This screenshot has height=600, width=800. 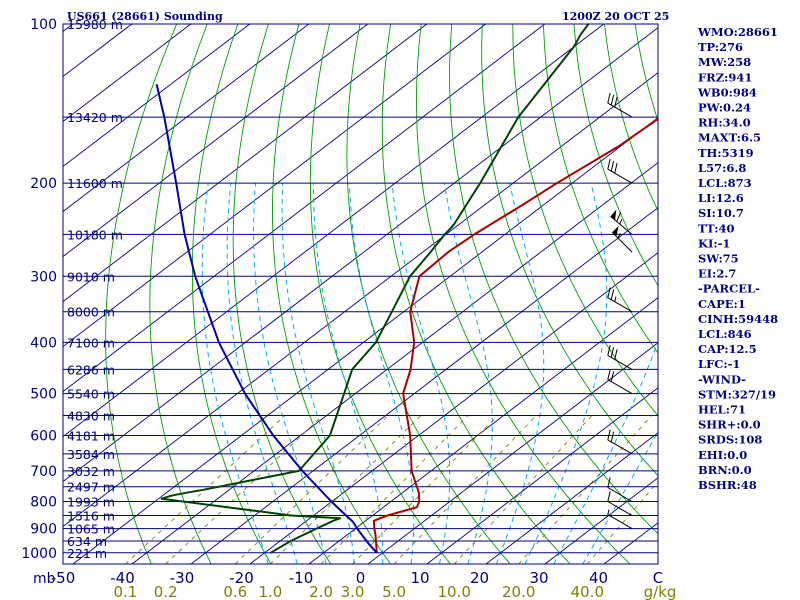 I want to click on stat-line: BSHR:48, so click(x=727, y=485).